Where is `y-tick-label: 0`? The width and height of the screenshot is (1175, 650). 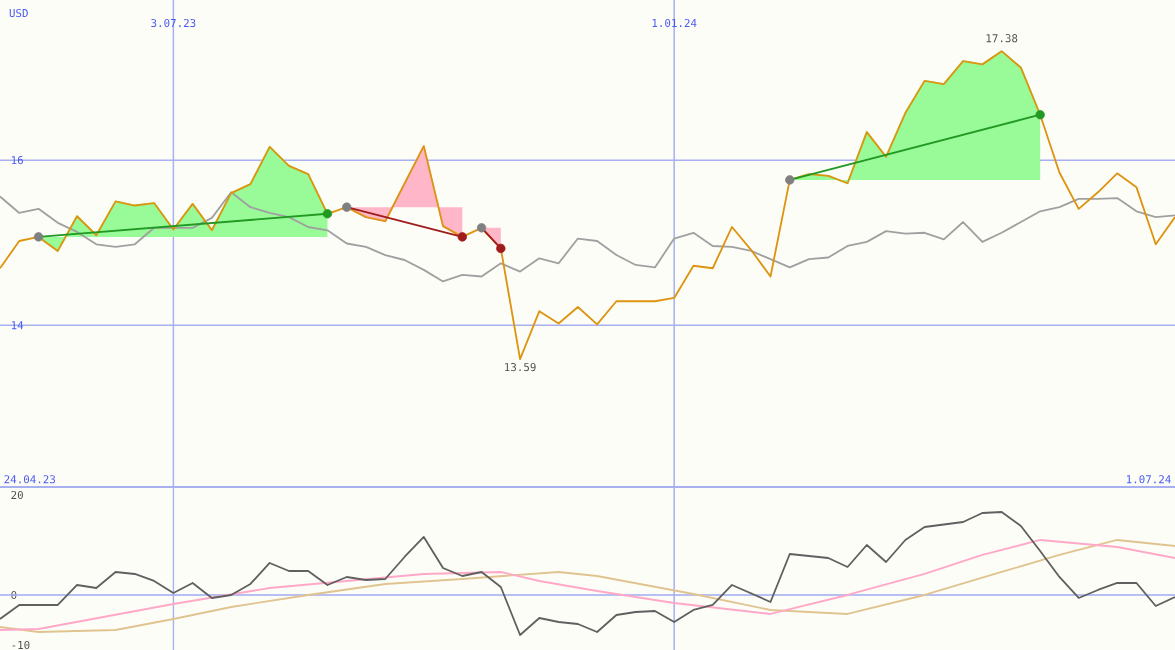 y-tick-label: 0 is located at coordinates (14, 595).